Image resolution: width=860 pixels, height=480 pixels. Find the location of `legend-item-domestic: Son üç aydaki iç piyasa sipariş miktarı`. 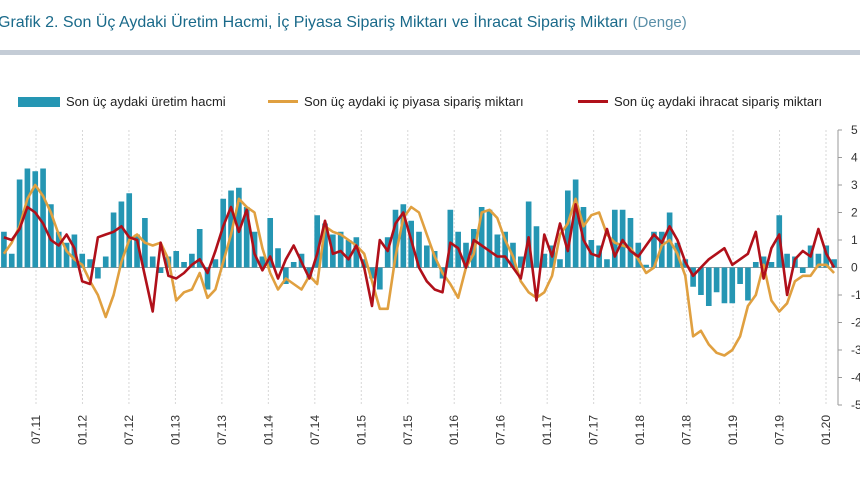

legend-item-domestic: Son üç aydaki iç piyasa sipariş miktarı is located at coordinates (396, 101).